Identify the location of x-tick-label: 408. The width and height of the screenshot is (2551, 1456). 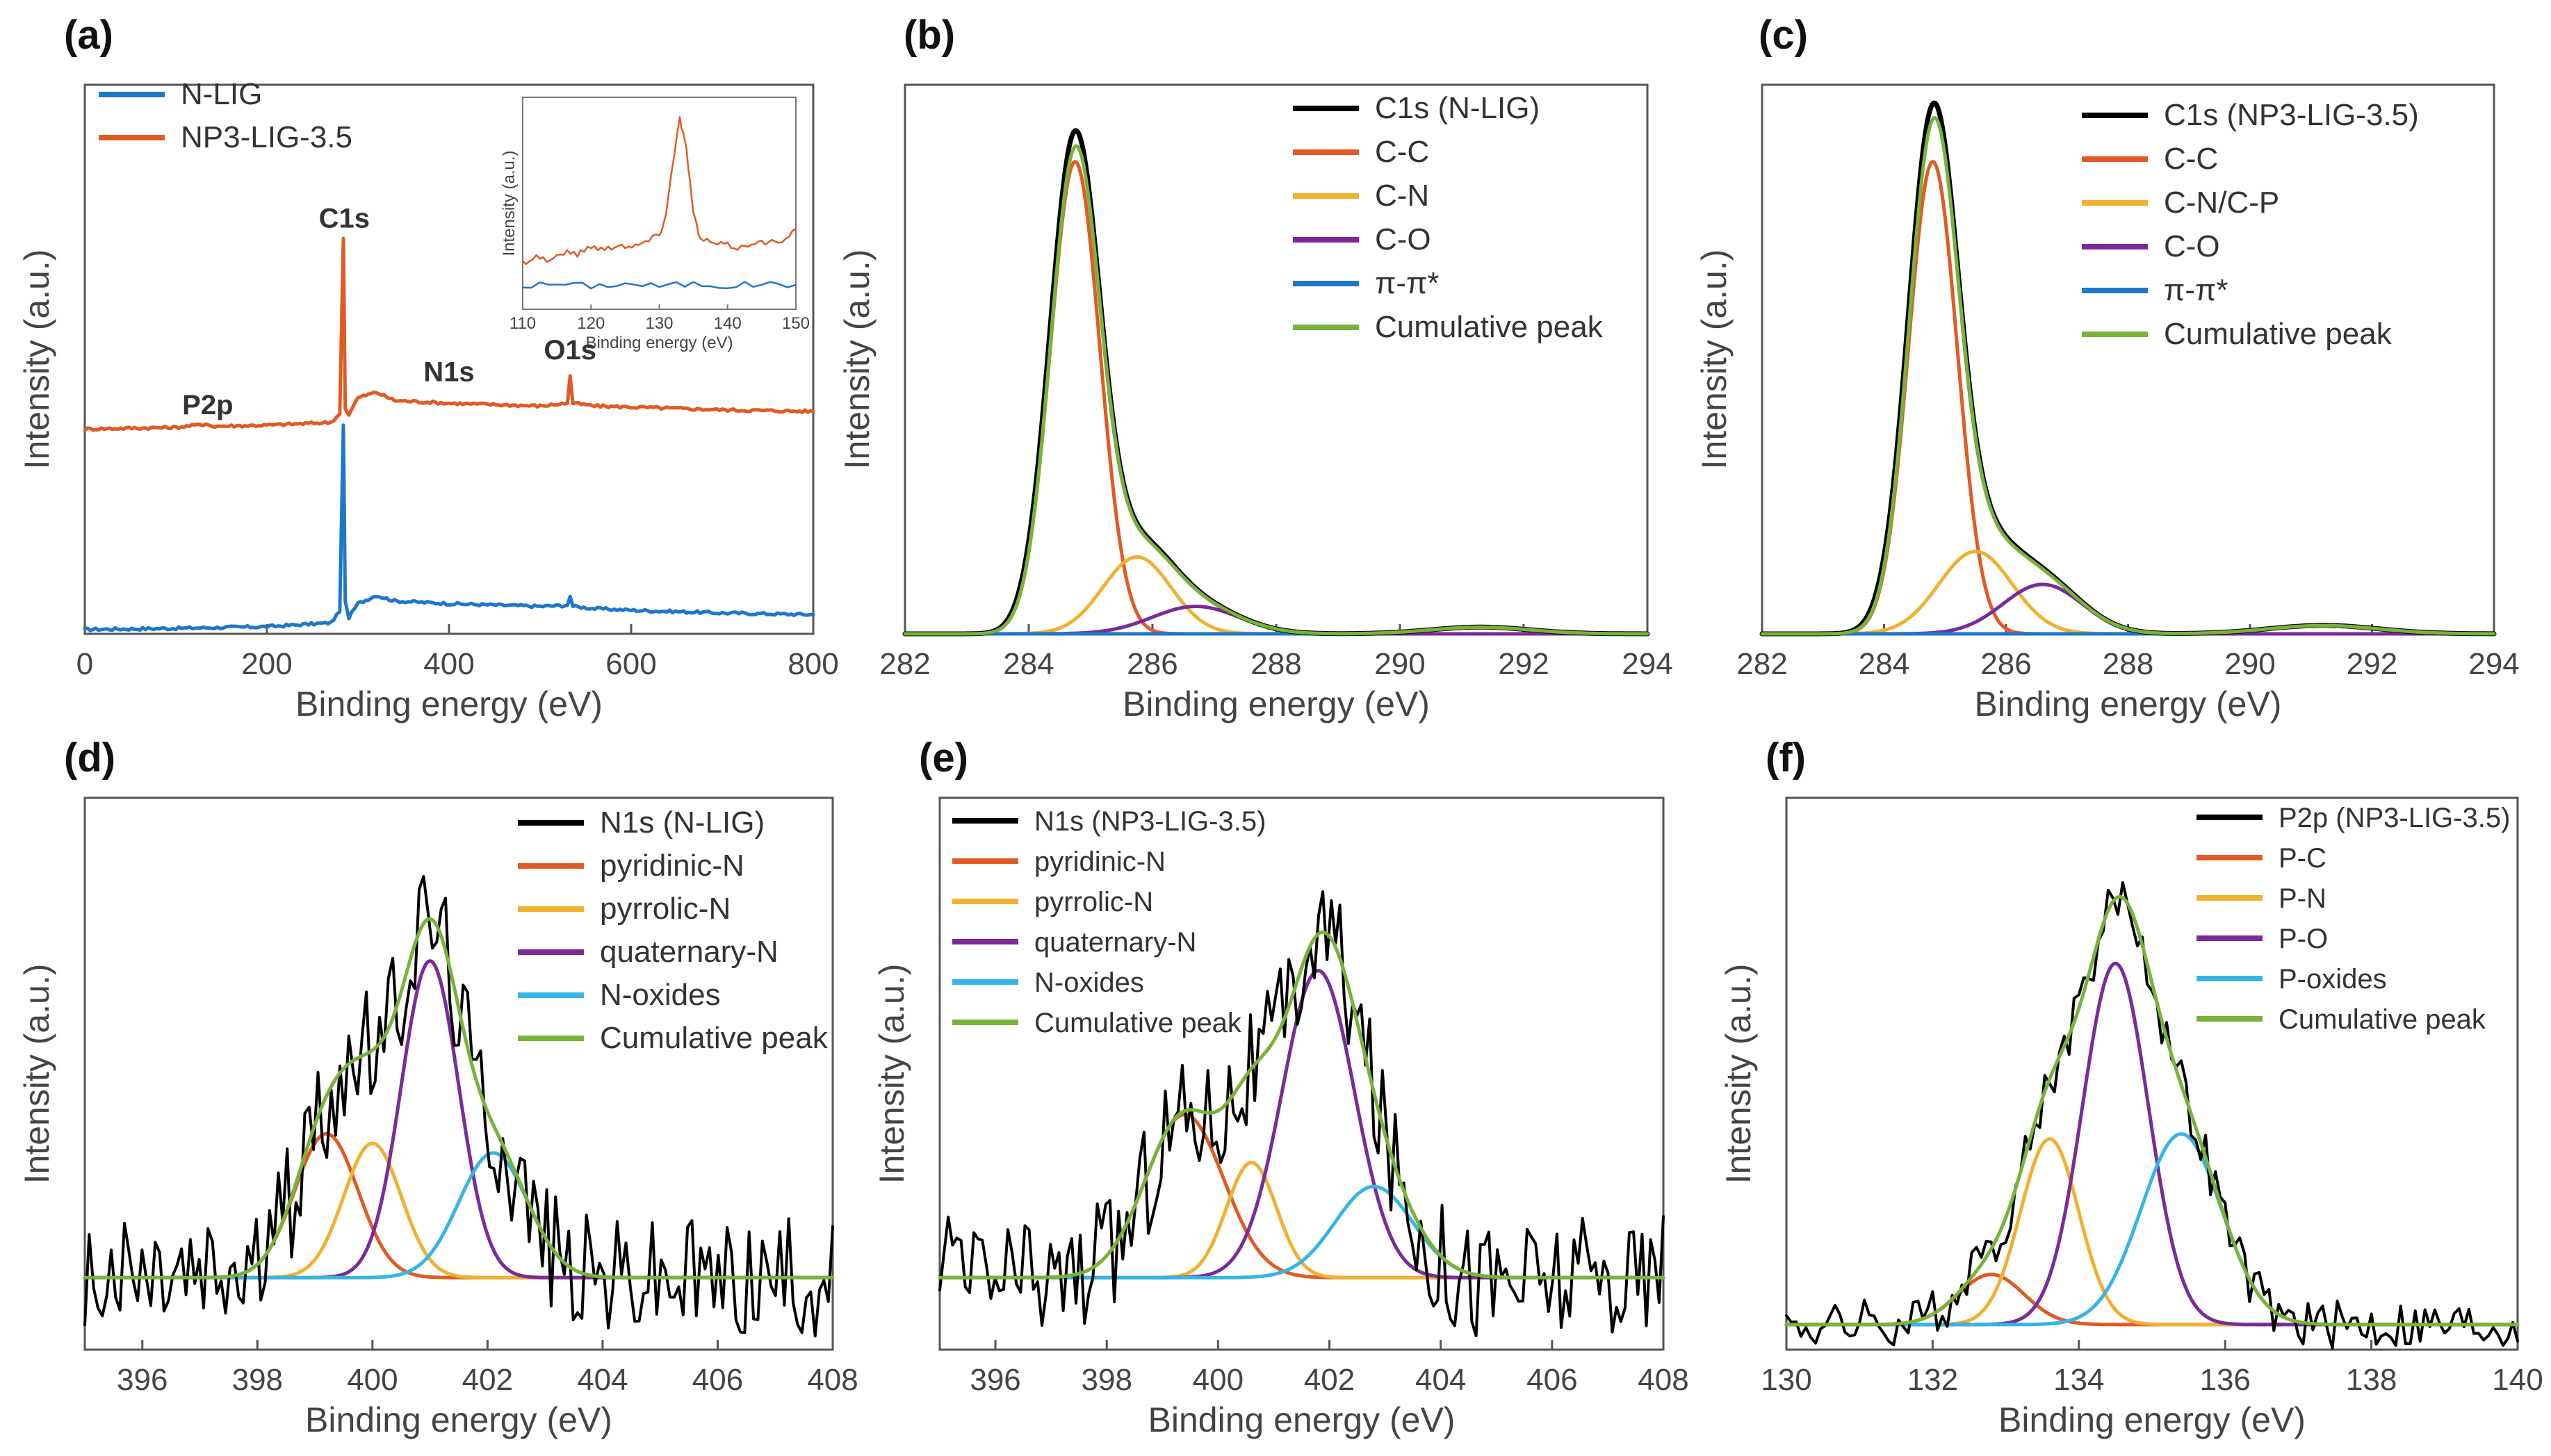
(833, 1380).